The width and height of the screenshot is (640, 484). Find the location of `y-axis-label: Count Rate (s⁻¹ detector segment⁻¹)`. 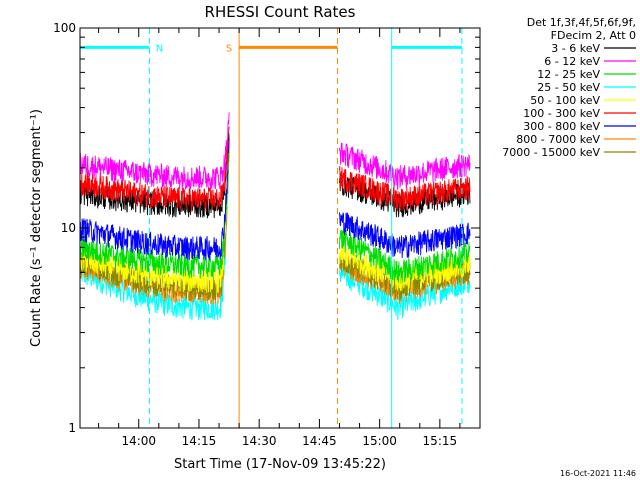

y-axis-label: Count Rate (s⁻¹ detector segment⁻¹) is located at coordinates (36, 228).